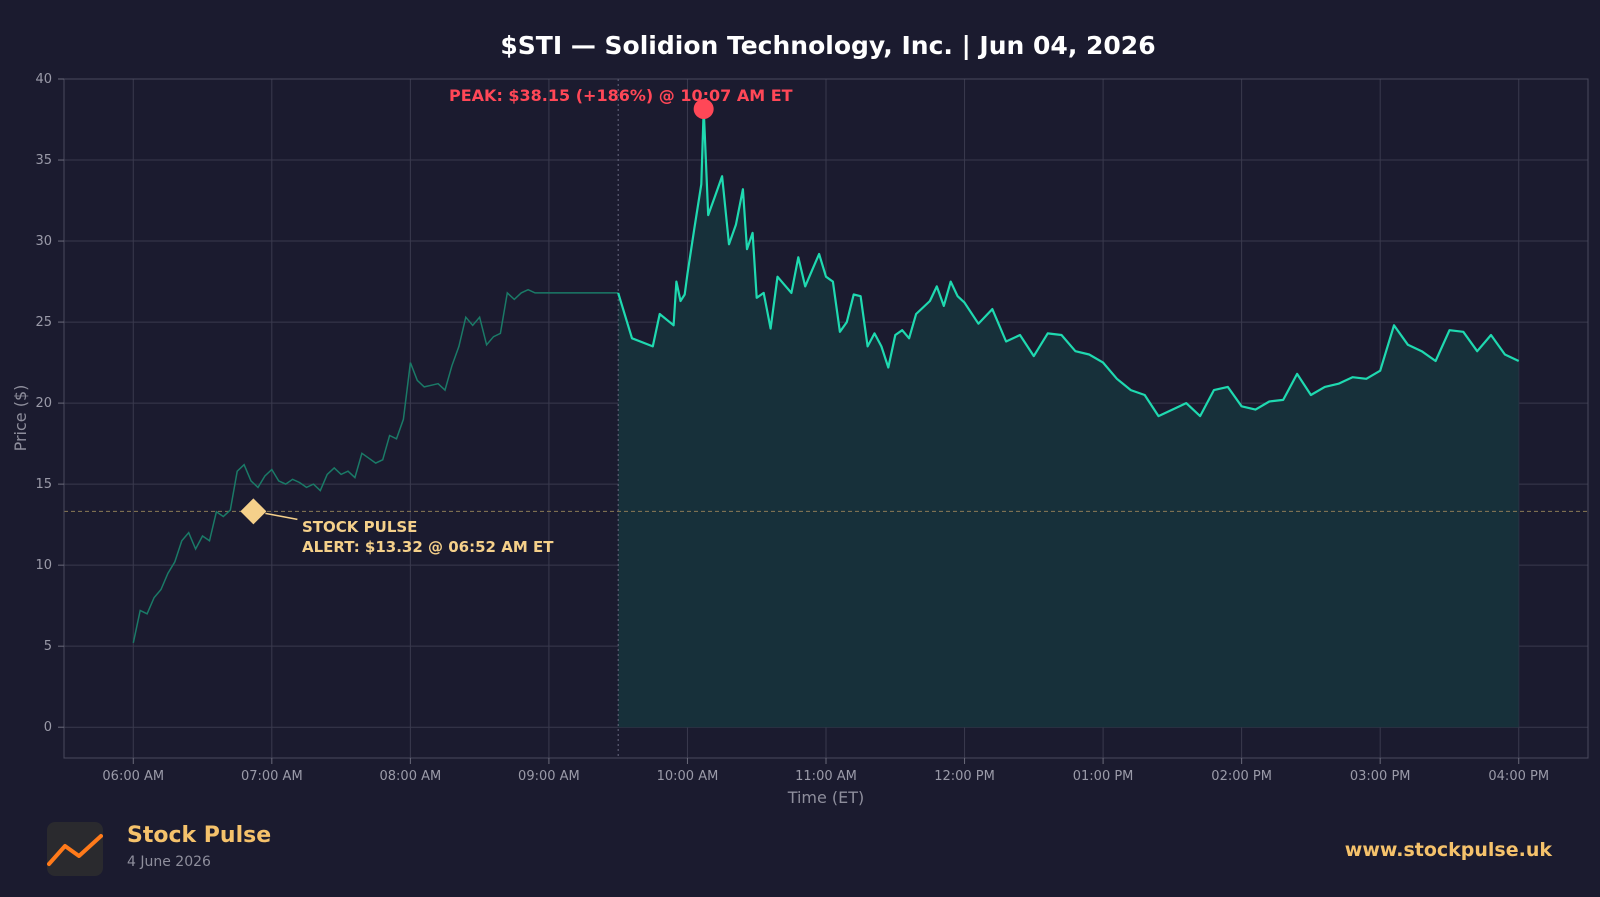  What do you see at coordinates (20, 418) in the screenshot?
I see `y-axis-label: Price ($)` at bounding box center [20, 418].